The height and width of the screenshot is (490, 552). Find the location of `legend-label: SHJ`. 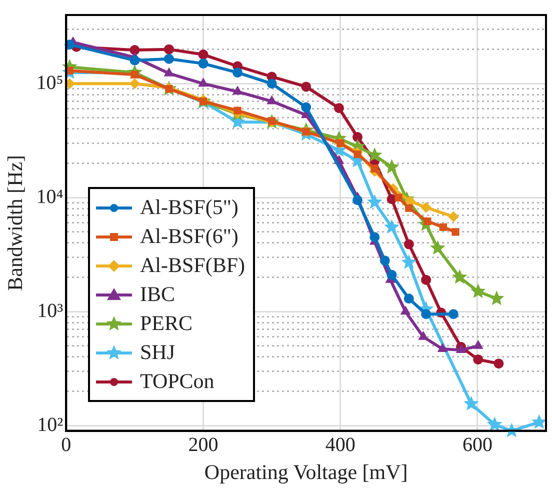

legend-label: SHJ is located at coordinates (158, 352).